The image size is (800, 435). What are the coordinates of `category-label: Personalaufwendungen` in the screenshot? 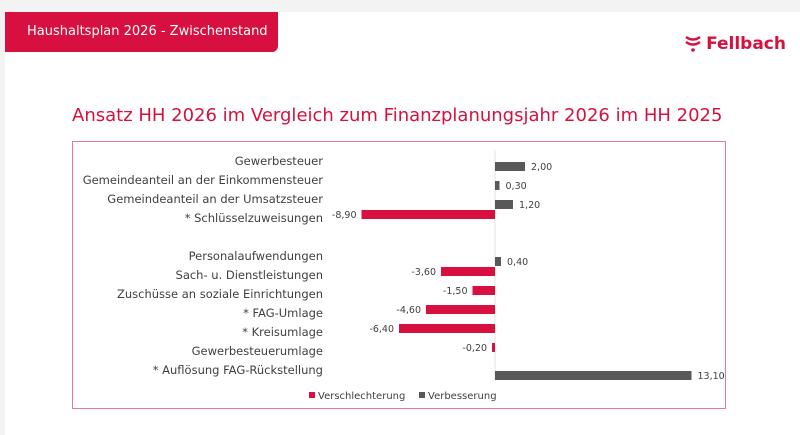 It's located at (256, 256).